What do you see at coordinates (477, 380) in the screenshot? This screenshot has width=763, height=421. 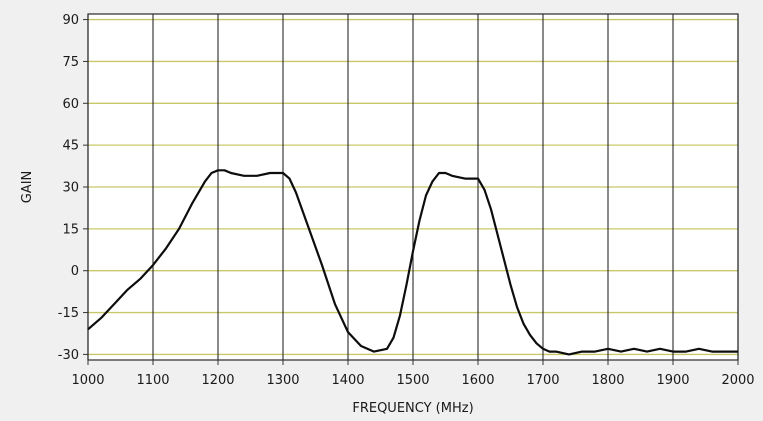 I see `x-tick-label: 1600` at bounding box center [477, 380].